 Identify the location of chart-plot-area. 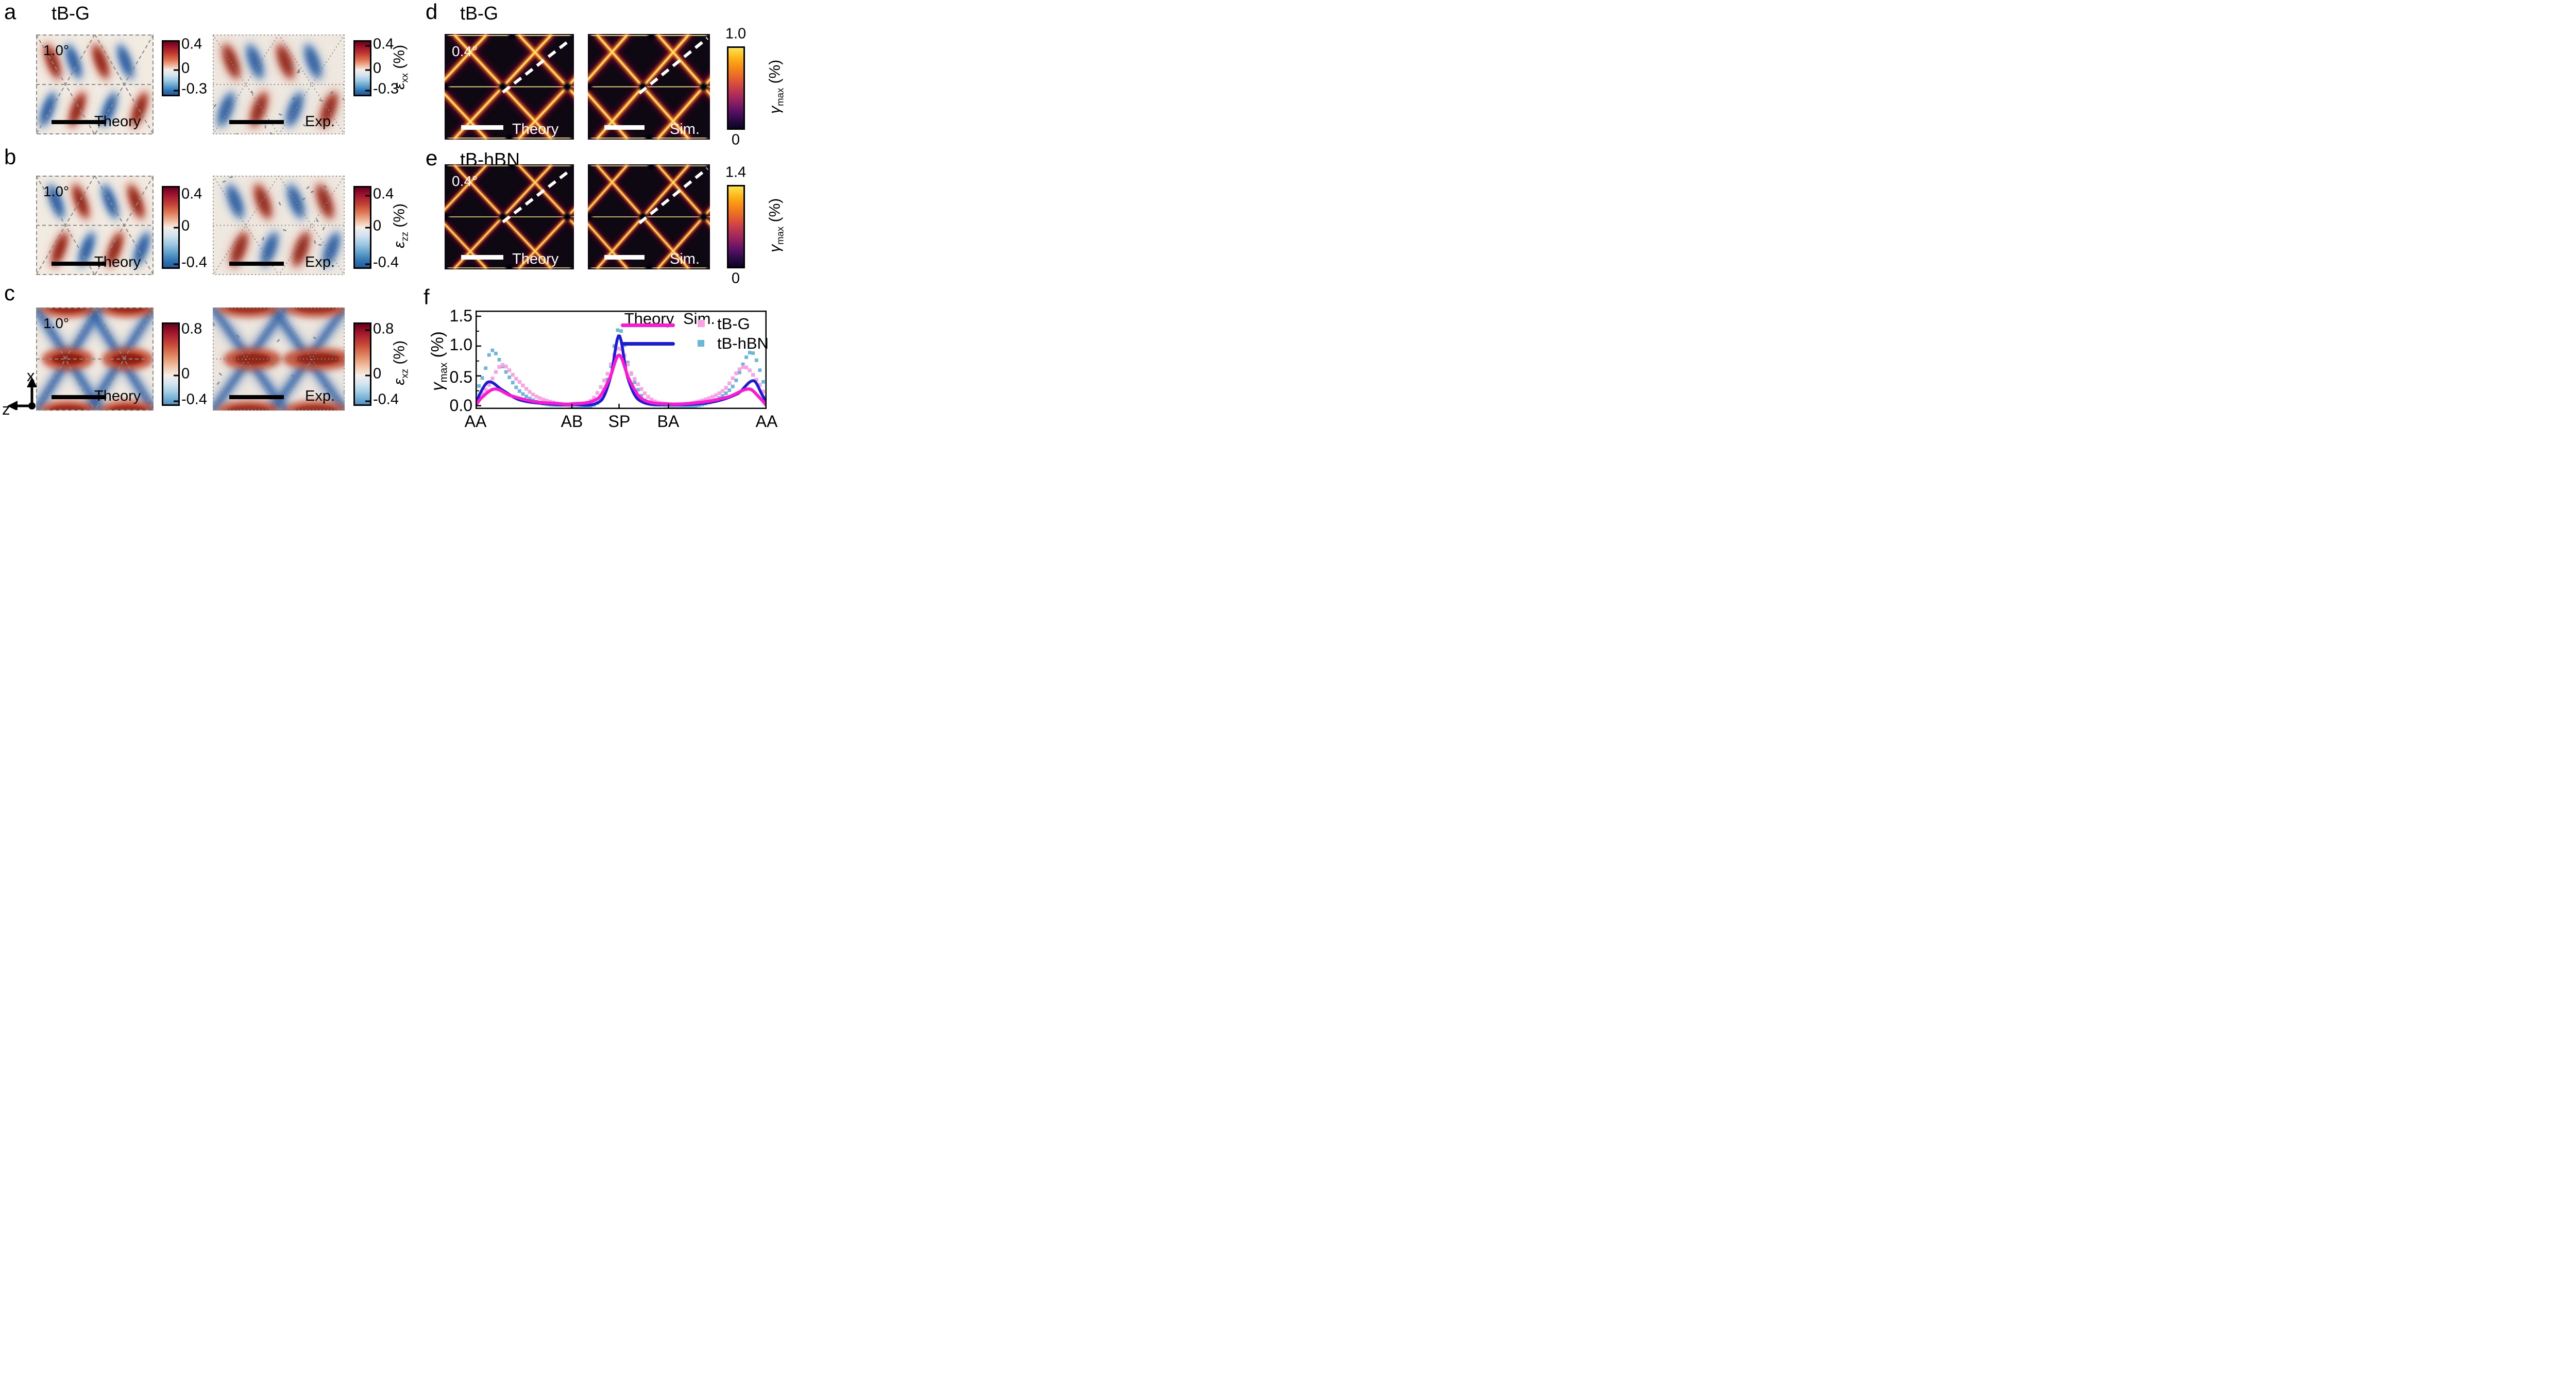
(621, 368).